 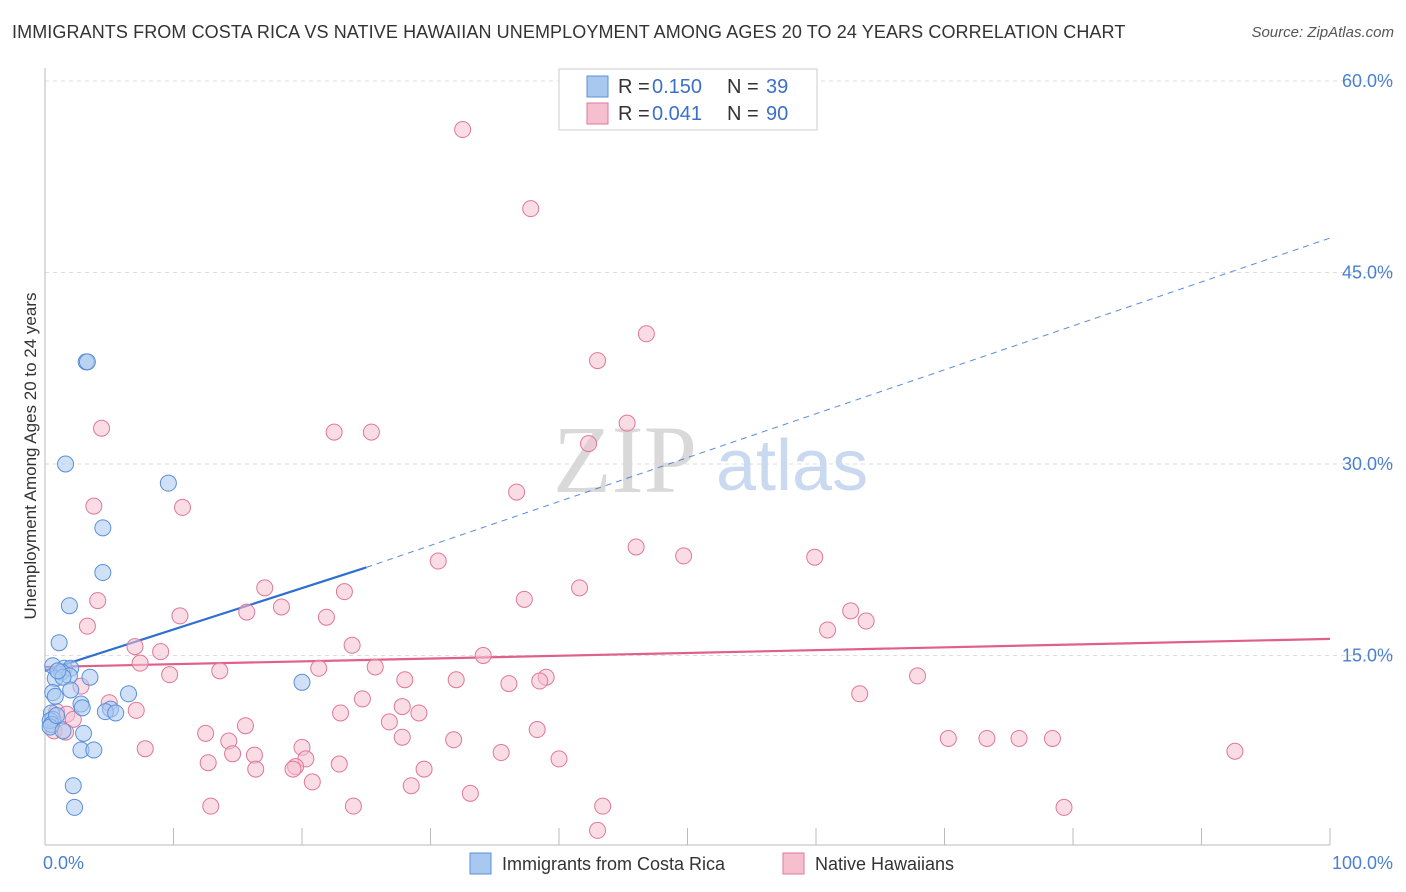 What do you see at coordinates (63, 863) in the screenshot?
I see `x-tick-label: 0.0%` at bounding box center [63, 863].